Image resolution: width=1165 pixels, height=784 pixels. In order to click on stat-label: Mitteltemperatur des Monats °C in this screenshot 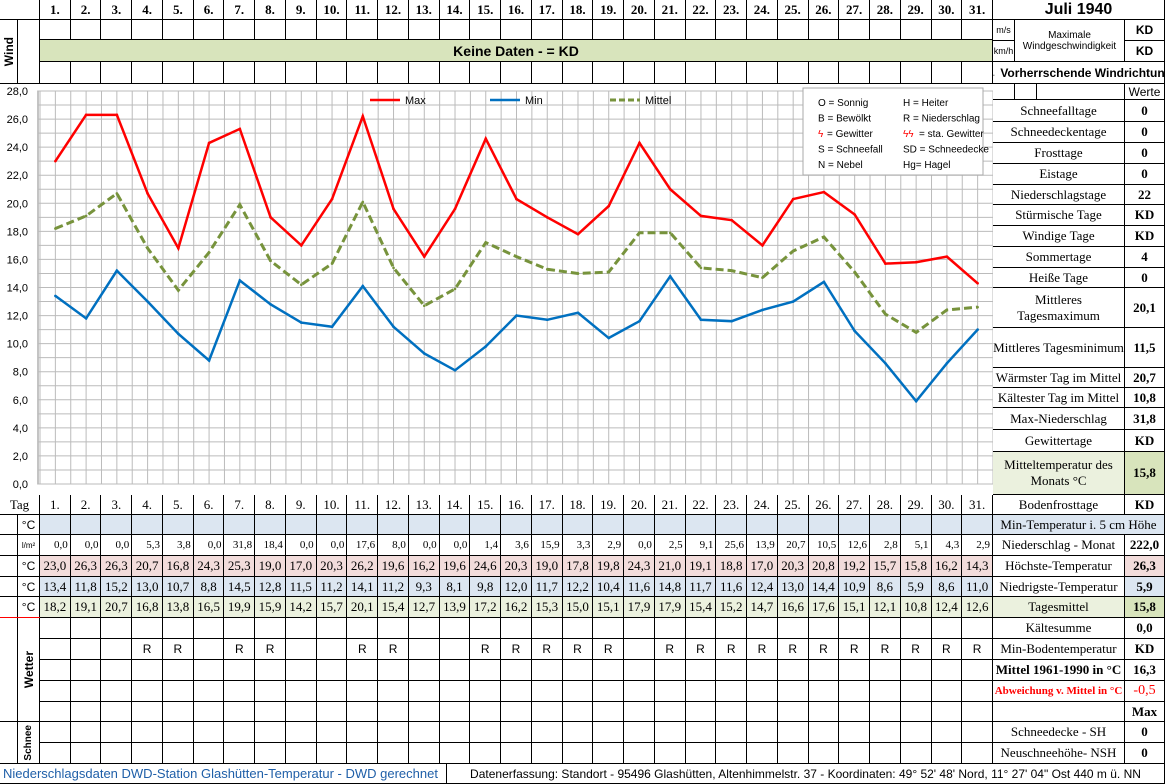, I will do `click(1059, 473)`.